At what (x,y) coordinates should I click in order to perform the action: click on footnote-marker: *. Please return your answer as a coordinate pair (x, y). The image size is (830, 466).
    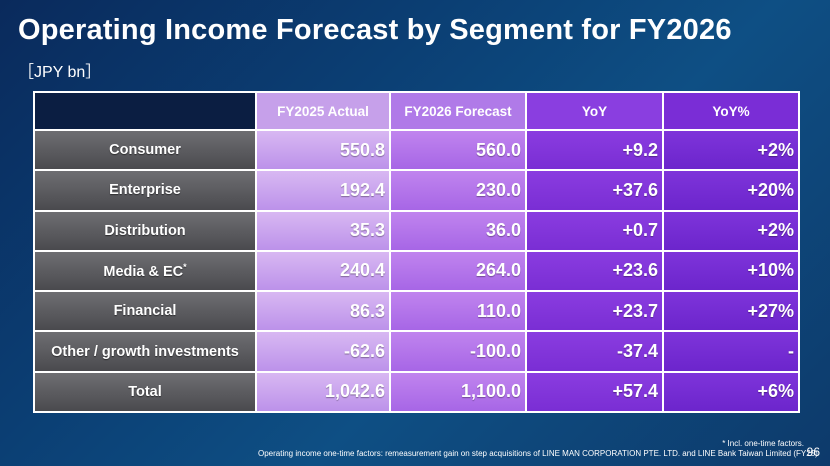
    Looking at the image, I should click on (185, 267).